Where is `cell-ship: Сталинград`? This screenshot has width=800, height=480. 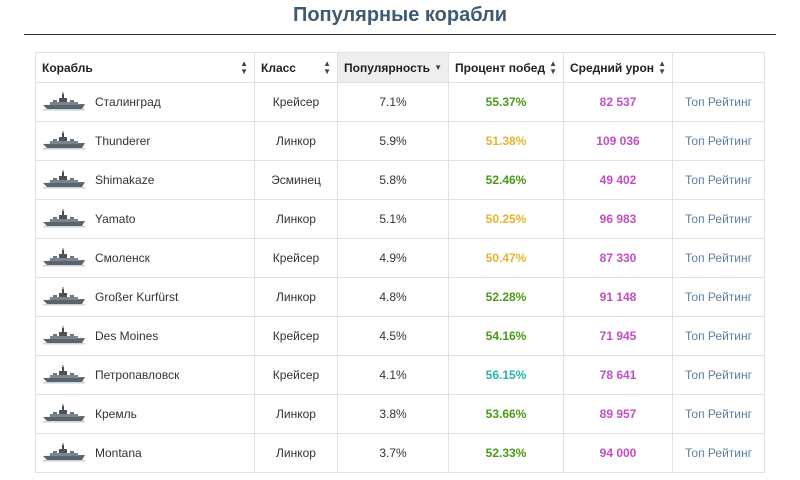 cell-ship: Сталинград is located at coordinates (145, 102).